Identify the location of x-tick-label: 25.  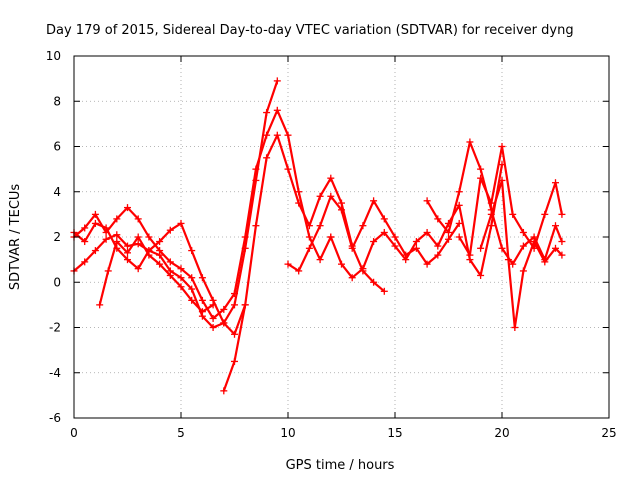
(608, 433).